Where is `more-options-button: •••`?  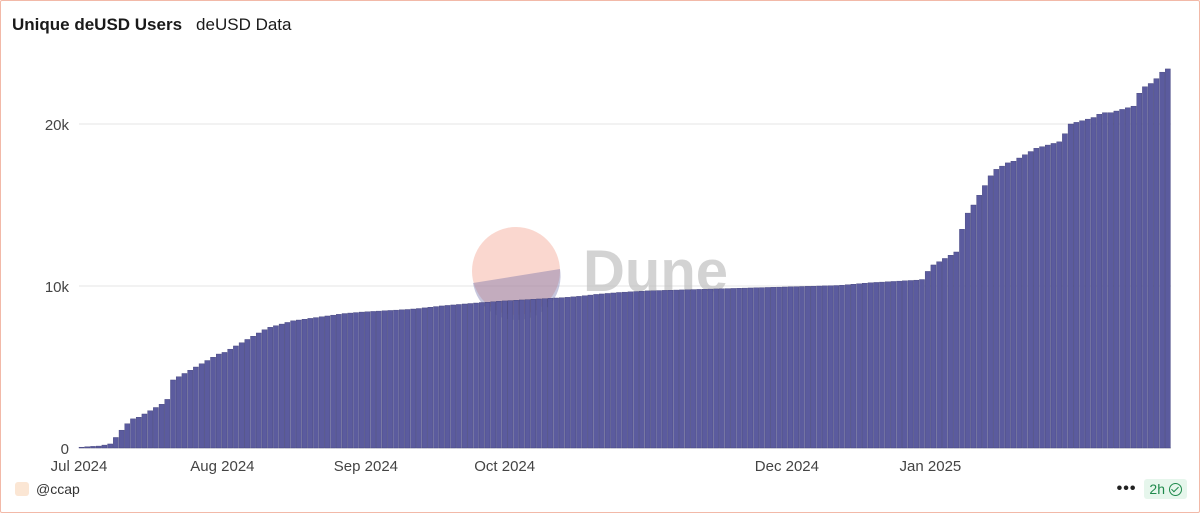 more-options-button: ••• is located at coordinates (1126, 488).